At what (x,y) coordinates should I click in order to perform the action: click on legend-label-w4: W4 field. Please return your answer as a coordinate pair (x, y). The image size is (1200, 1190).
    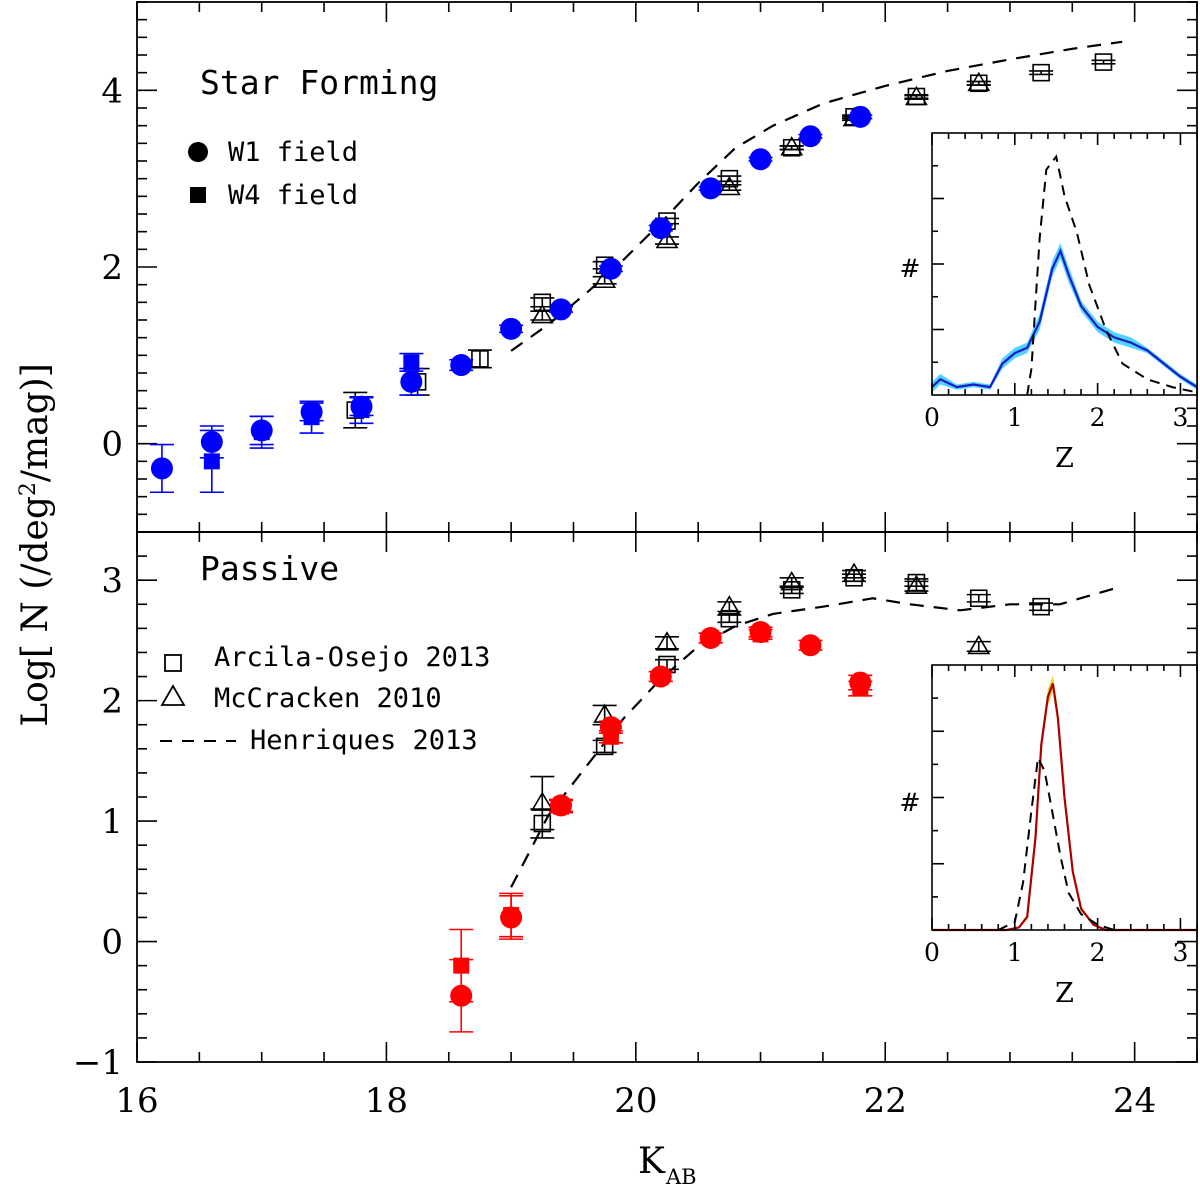
    Looking at the image, I should click on (293, 195).